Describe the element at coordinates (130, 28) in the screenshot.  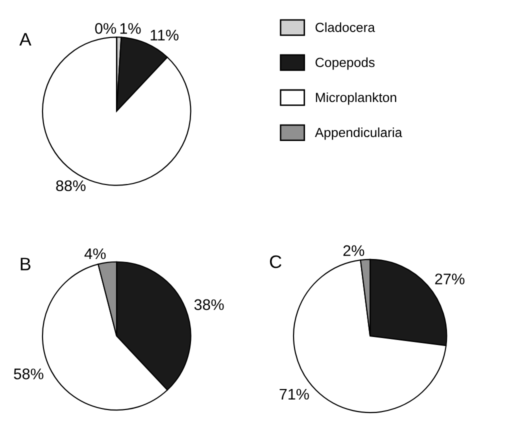
I see `data-label: 1%` at that location.